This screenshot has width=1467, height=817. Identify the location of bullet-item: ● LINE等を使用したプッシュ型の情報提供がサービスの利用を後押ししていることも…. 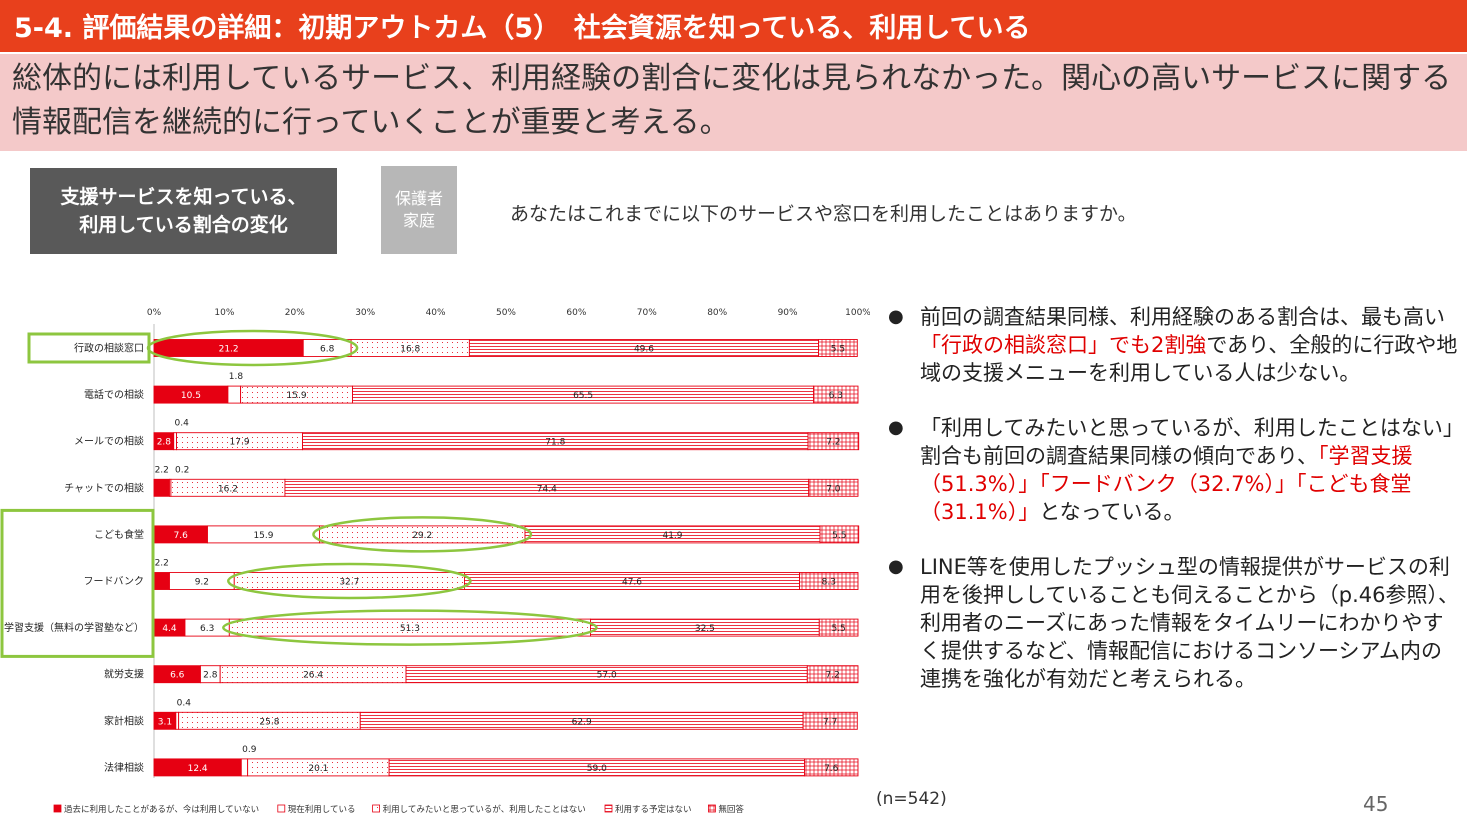
(1173, 623).